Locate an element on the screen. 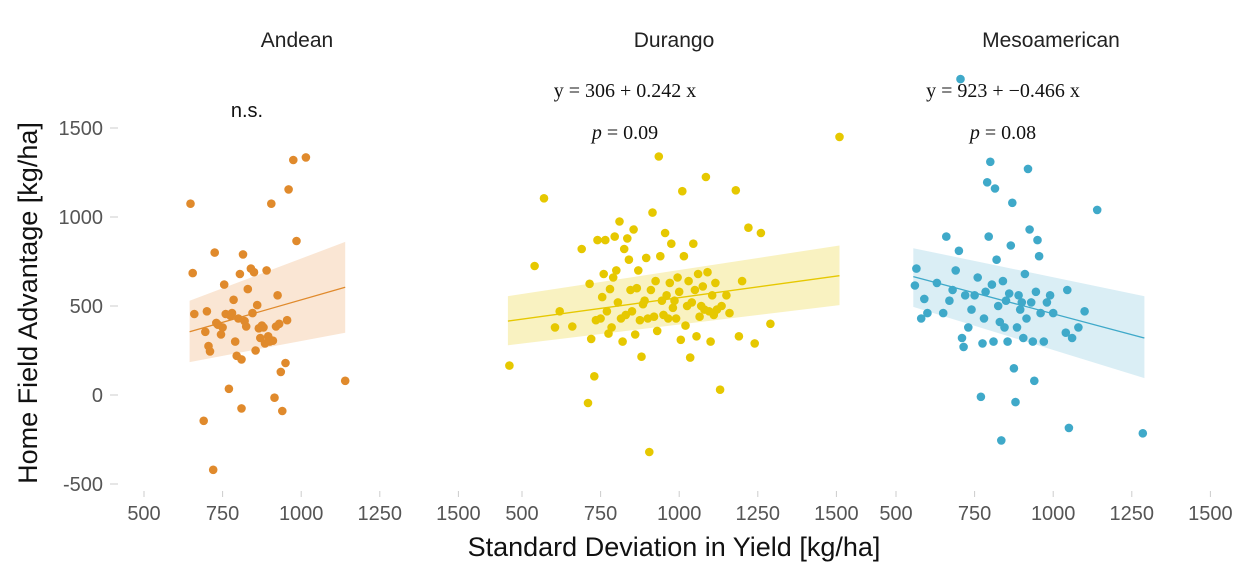 The width and height of the screenshot is (1248, 576). x-axis-label: Standard Deviation in Yield [kg/ha] is located at coordinates (674, 547).